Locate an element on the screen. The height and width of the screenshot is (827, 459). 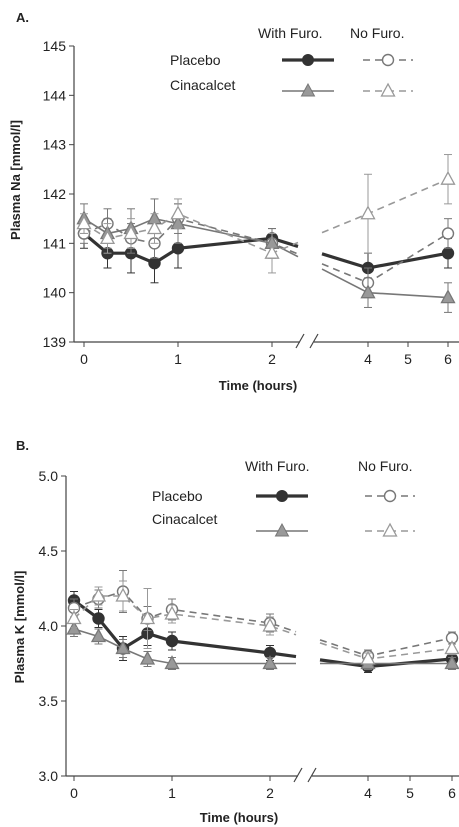
panel-b-x-tick-label: 1 is located at coordinates (172, 793).